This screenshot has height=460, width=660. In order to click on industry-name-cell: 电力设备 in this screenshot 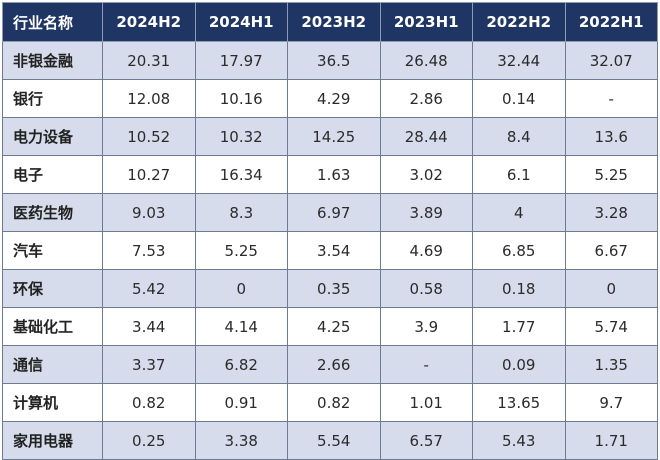, I will do `click(52, 136)`.